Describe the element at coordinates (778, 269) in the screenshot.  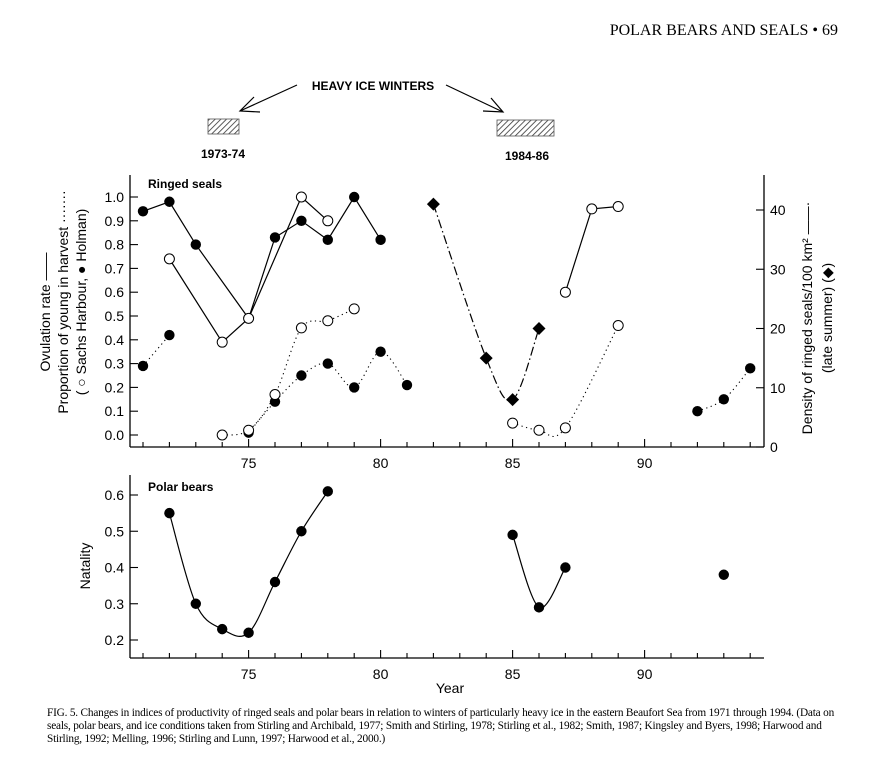
I see `y2-tick-label: 30` at that location.